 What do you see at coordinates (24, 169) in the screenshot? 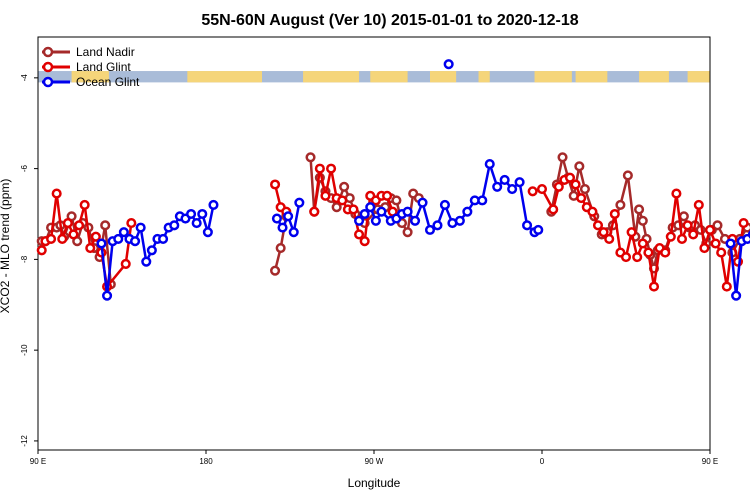
I see `y-tick-label: -6` at bounding box center [24, 169].